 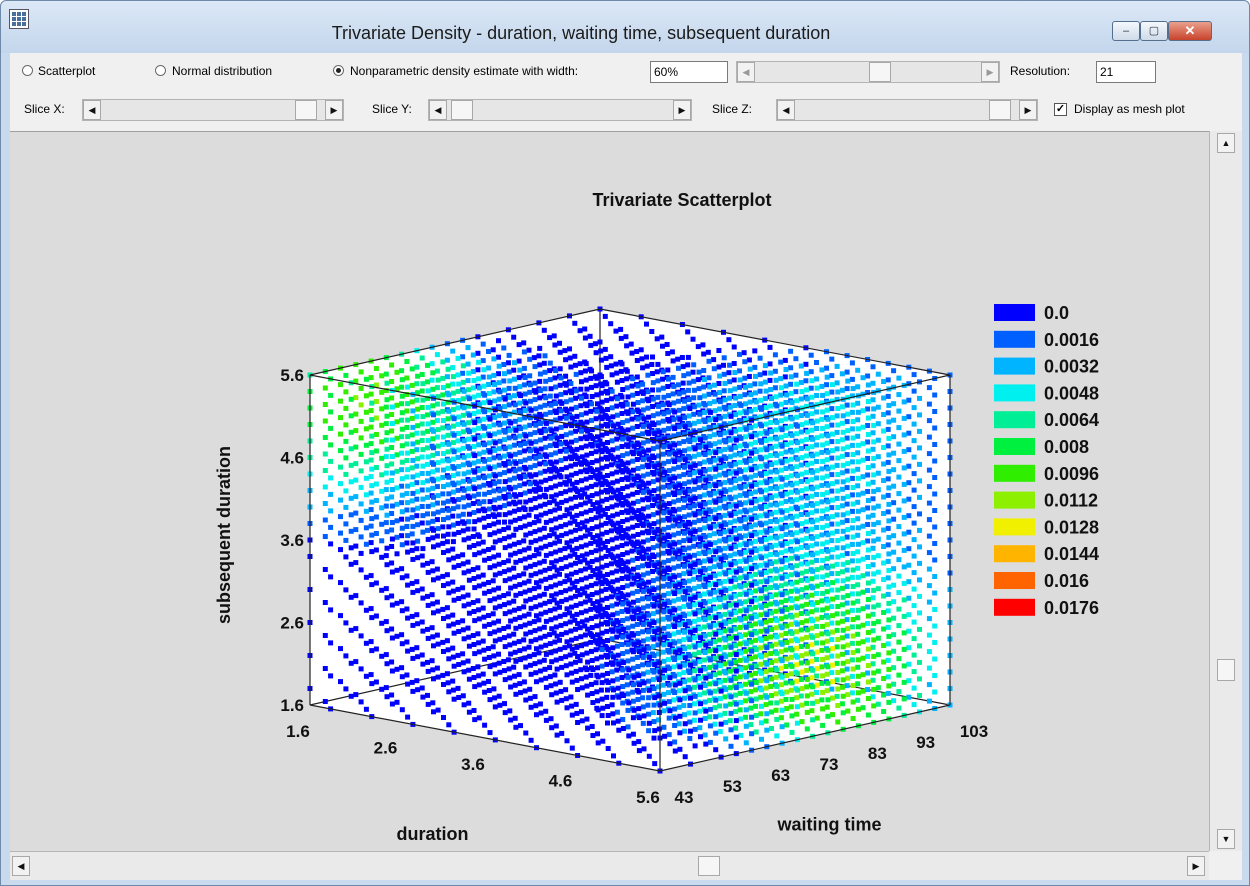 What do you see at coordinates (1154, 31) in the screenshot?
I see `maximize-button: ▢` at bounding box center [1154, 31].